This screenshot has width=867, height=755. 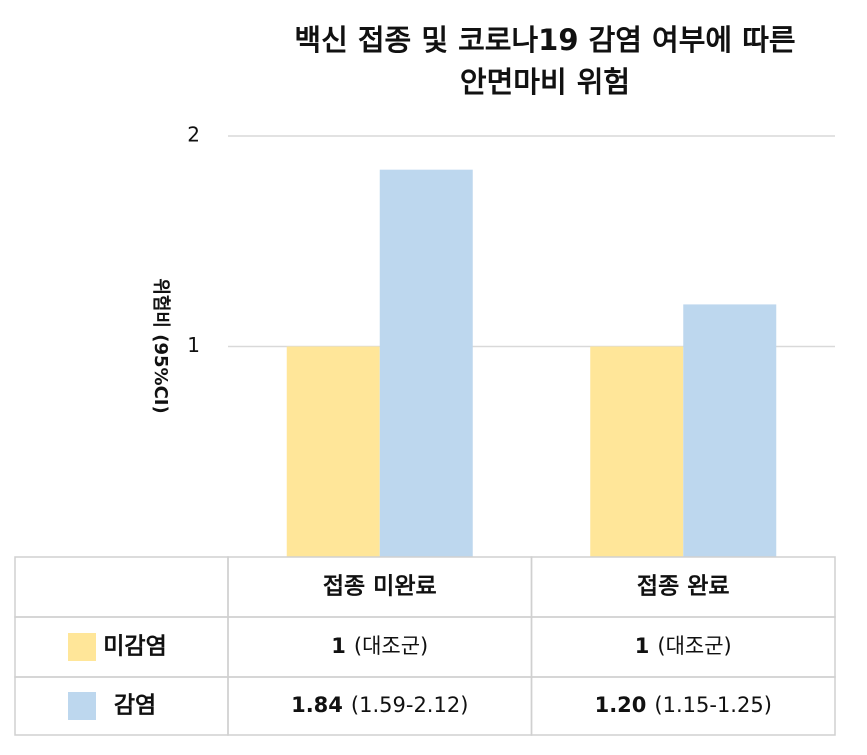 I want to click on column-header: 접종 완료, so click(x=683, y=587).